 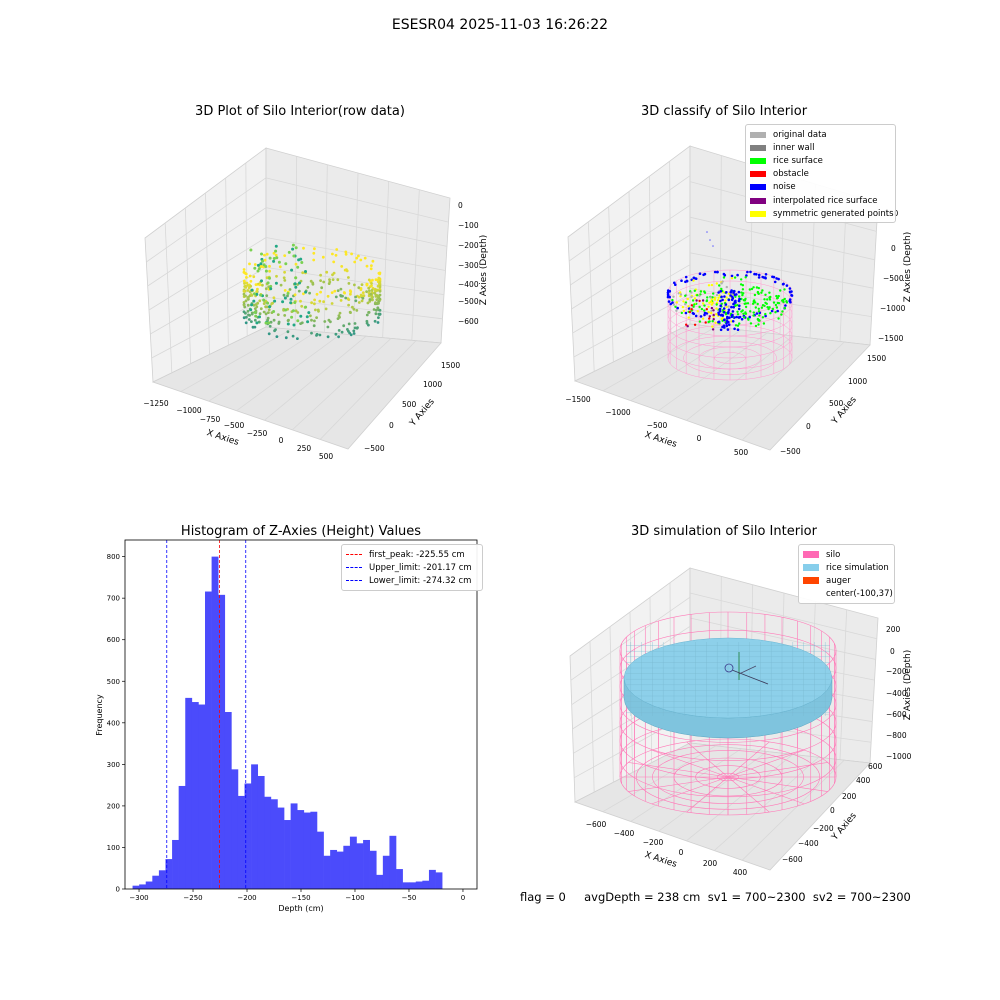 I want to click on legend-label: first_peak: -225.55 cm, so click(x=417, y=554).